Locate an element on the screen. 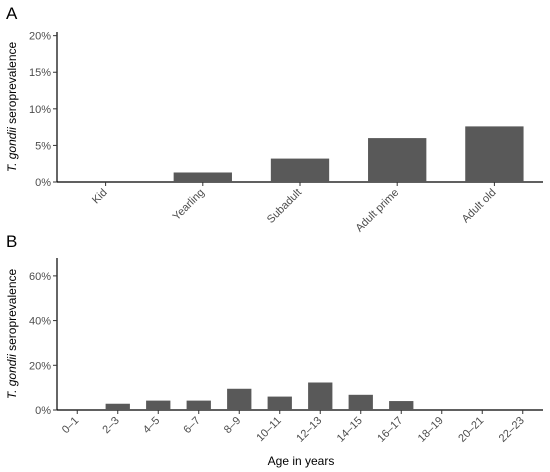  y-tick-label: 10% is located at coordinates (40, 110).